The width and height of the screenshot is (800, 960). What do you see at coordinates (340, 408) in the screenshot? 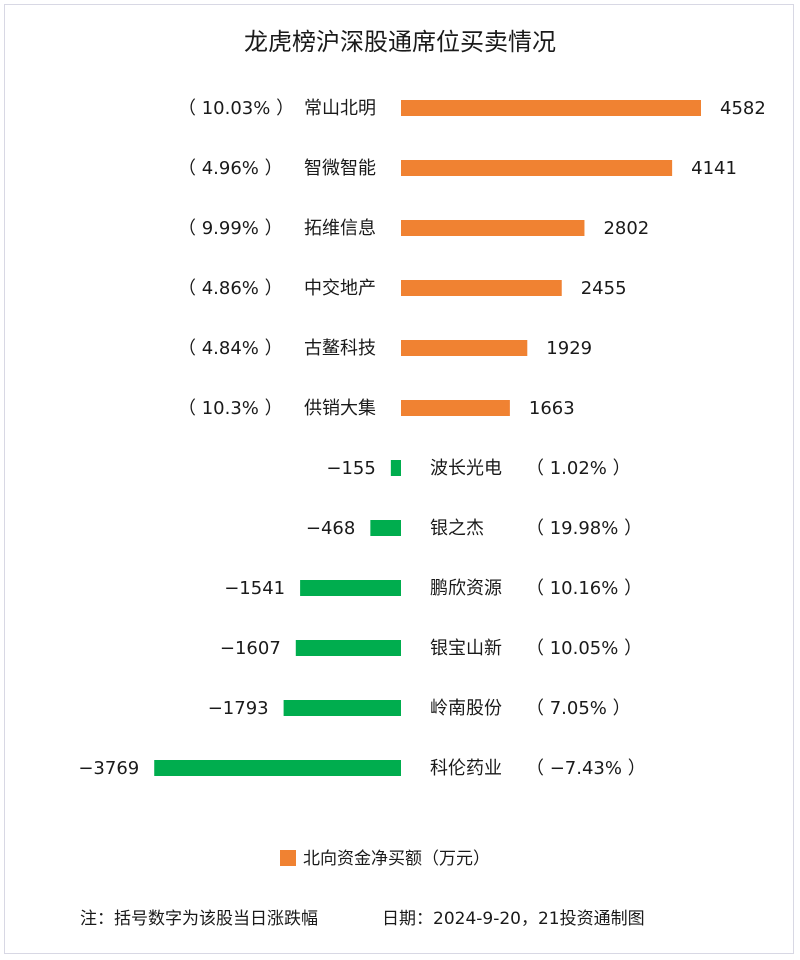
I see `category-label: 供销大集` at bounding box center [340, 408].